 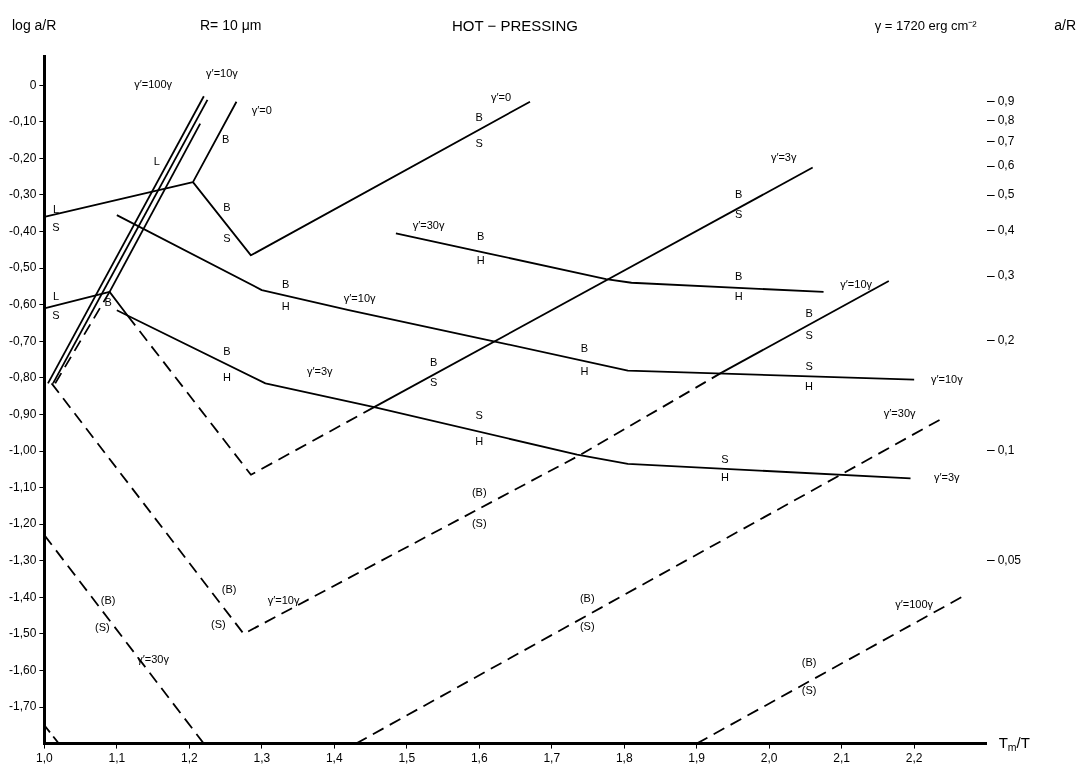 What do you see at coordinates (624, 758) in the screenshot?
I see `x-tick-label: 1,8` at bounding box center [624, 758].